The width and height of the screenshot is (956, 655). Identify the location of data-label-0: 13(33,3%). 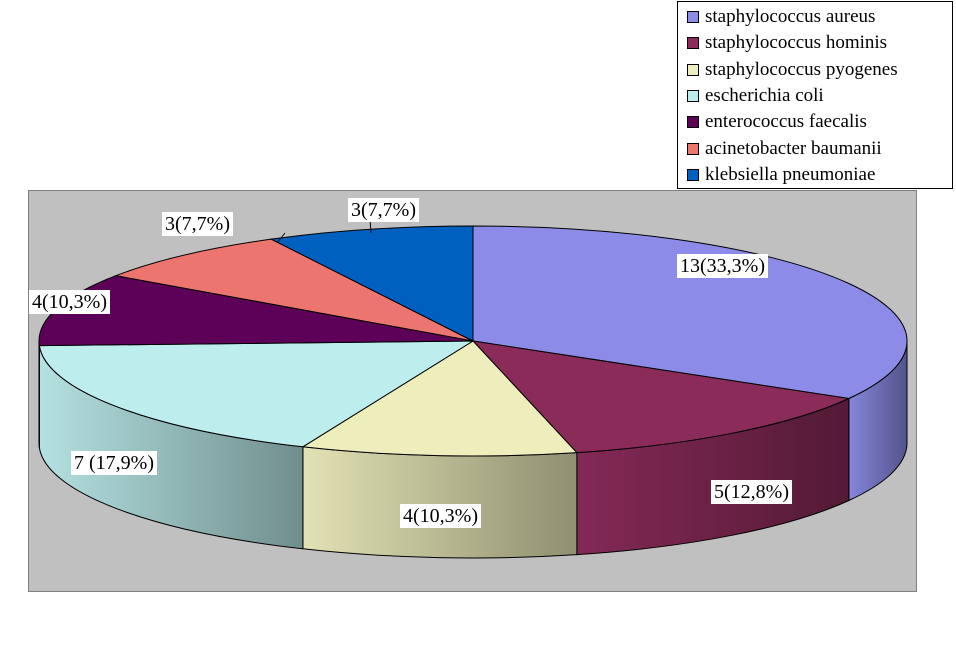
(722, 266).